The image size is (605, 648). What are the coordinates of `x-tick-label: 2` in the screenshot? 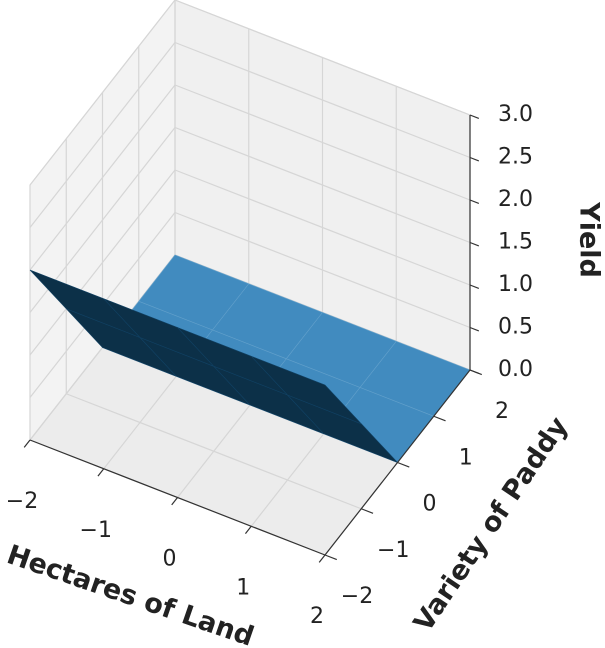 It's located at (317, 616).